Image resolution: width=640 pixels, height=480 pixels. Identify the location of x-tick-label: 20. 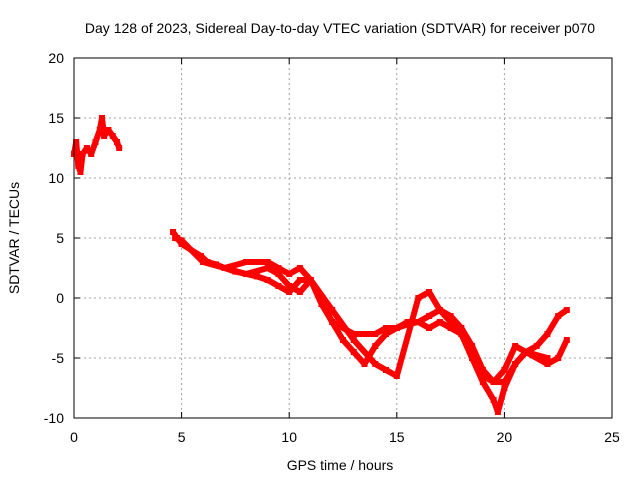
(505, 437).